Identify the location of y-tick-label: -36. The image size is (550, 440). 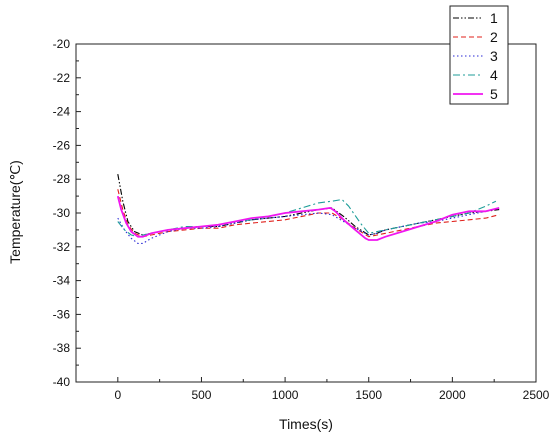
(62, 314).